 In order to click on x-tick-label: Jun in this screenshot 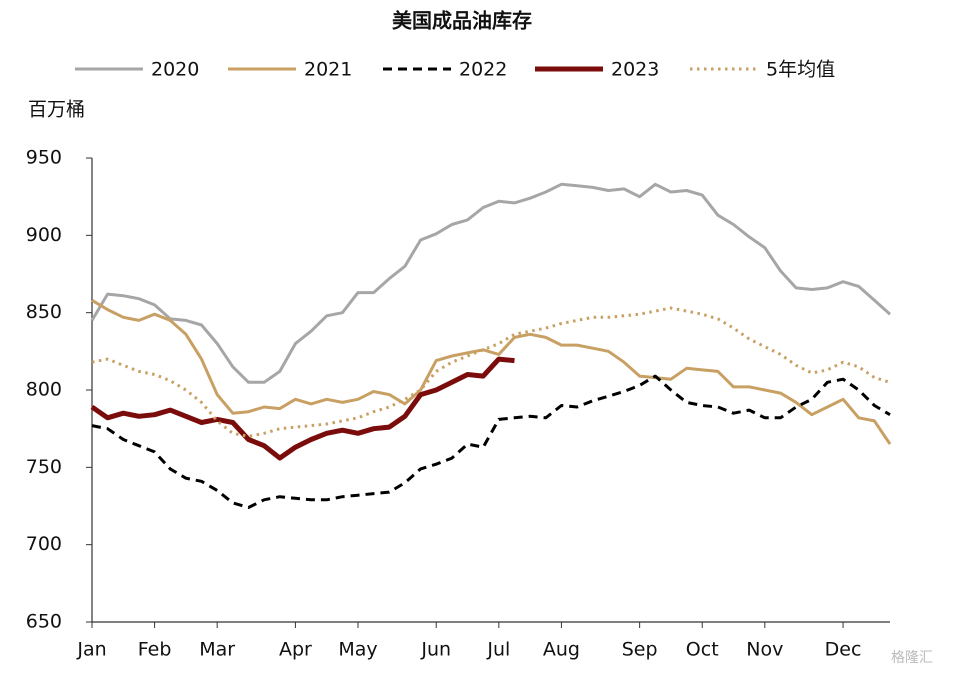, I will do `click(435, 650)`.